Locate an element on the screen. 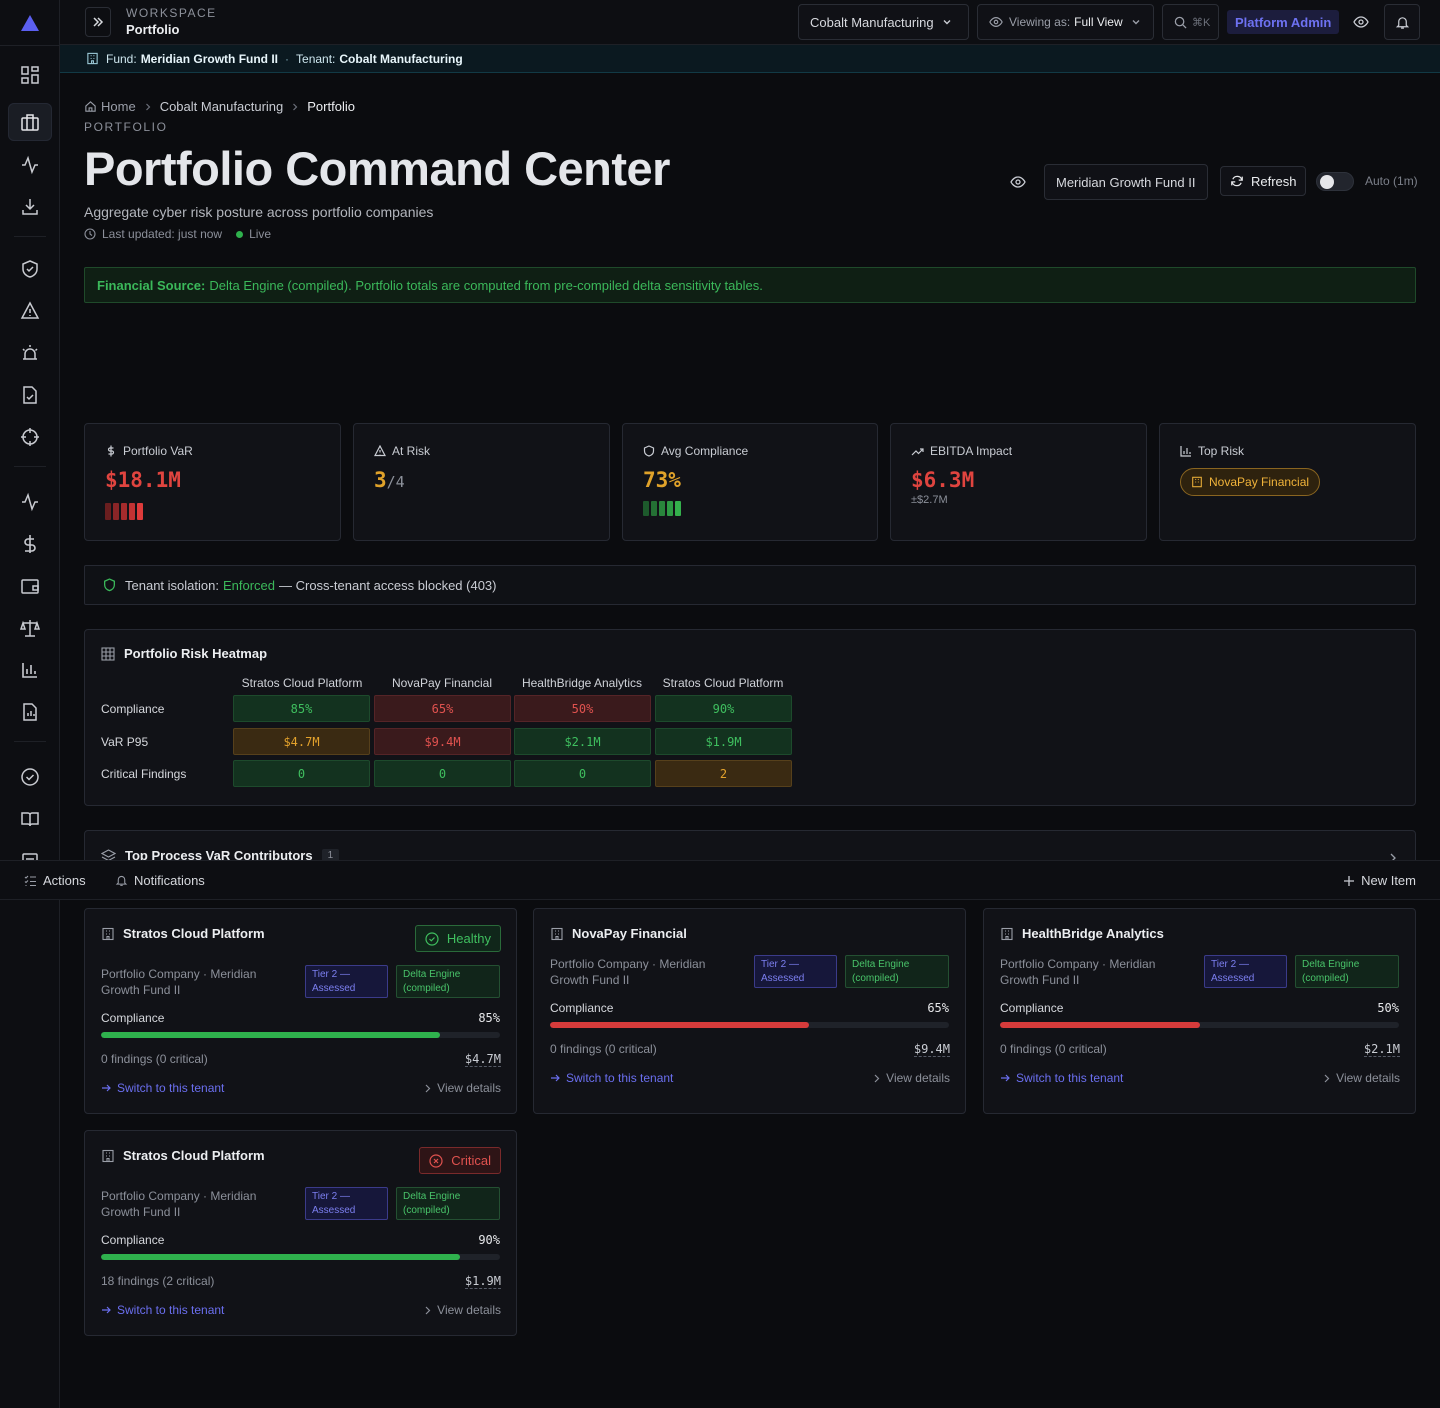 The image size is (1440, 1408). refresh-button: Refresh is located at coordinates (1263, 181).